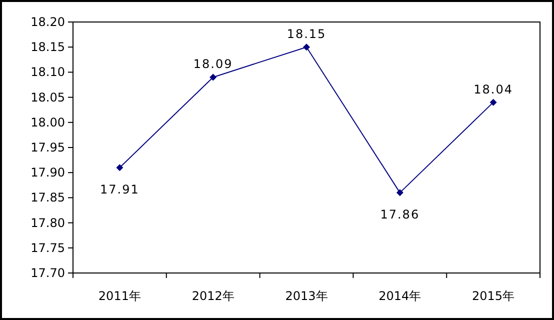 The width and height of the screenshot is (554, 320). I want to click on x-tick-label: 2012年, so click(213, 296).